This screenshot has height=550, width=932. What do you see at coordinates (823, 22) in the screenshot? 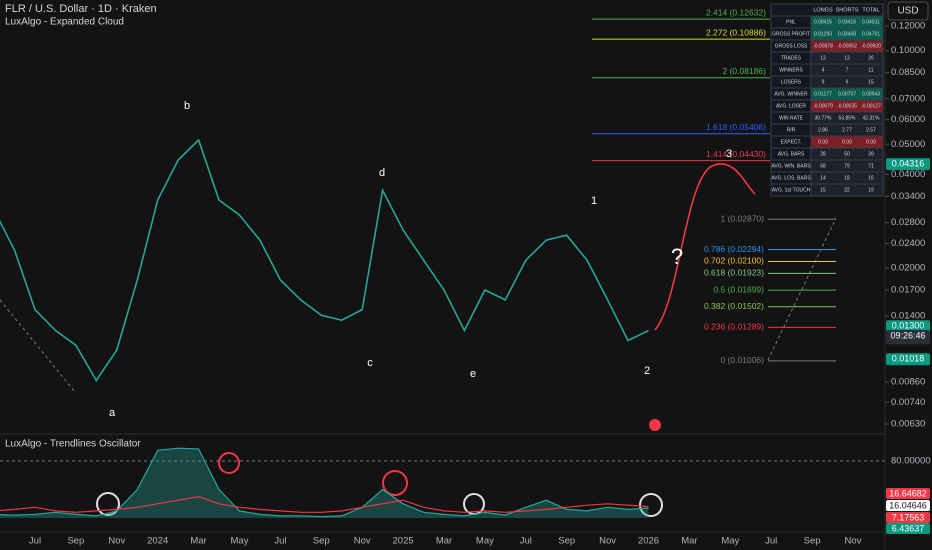
I see `table-cell: 0.00415` at bounding box center [823, 22].